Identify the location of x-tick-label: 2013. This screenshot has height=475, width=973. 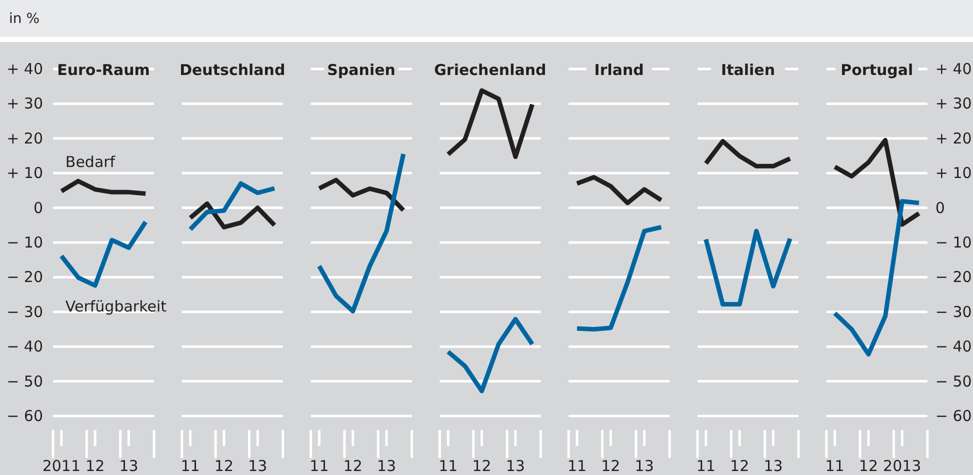
(902, 466).